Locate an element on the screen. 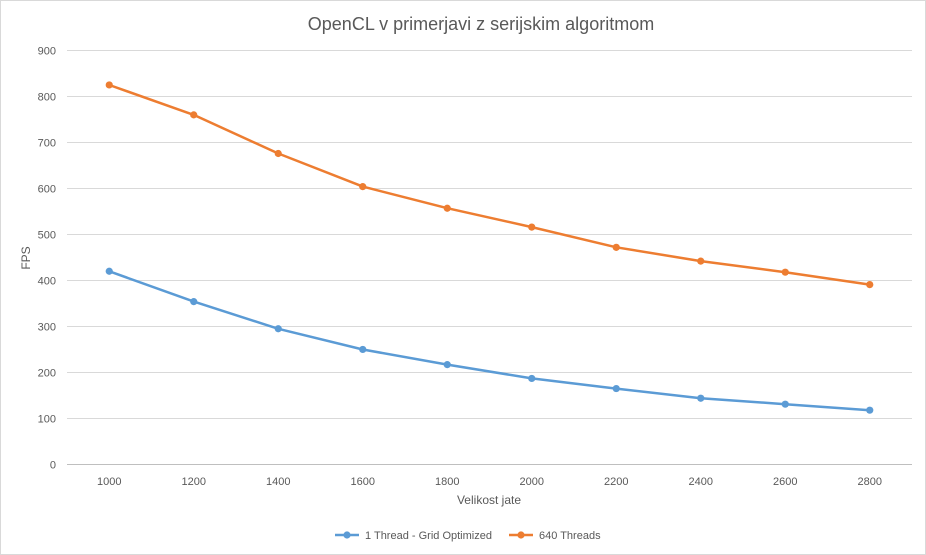  y-tick-label: 400 is located at coordinates (47, 282).